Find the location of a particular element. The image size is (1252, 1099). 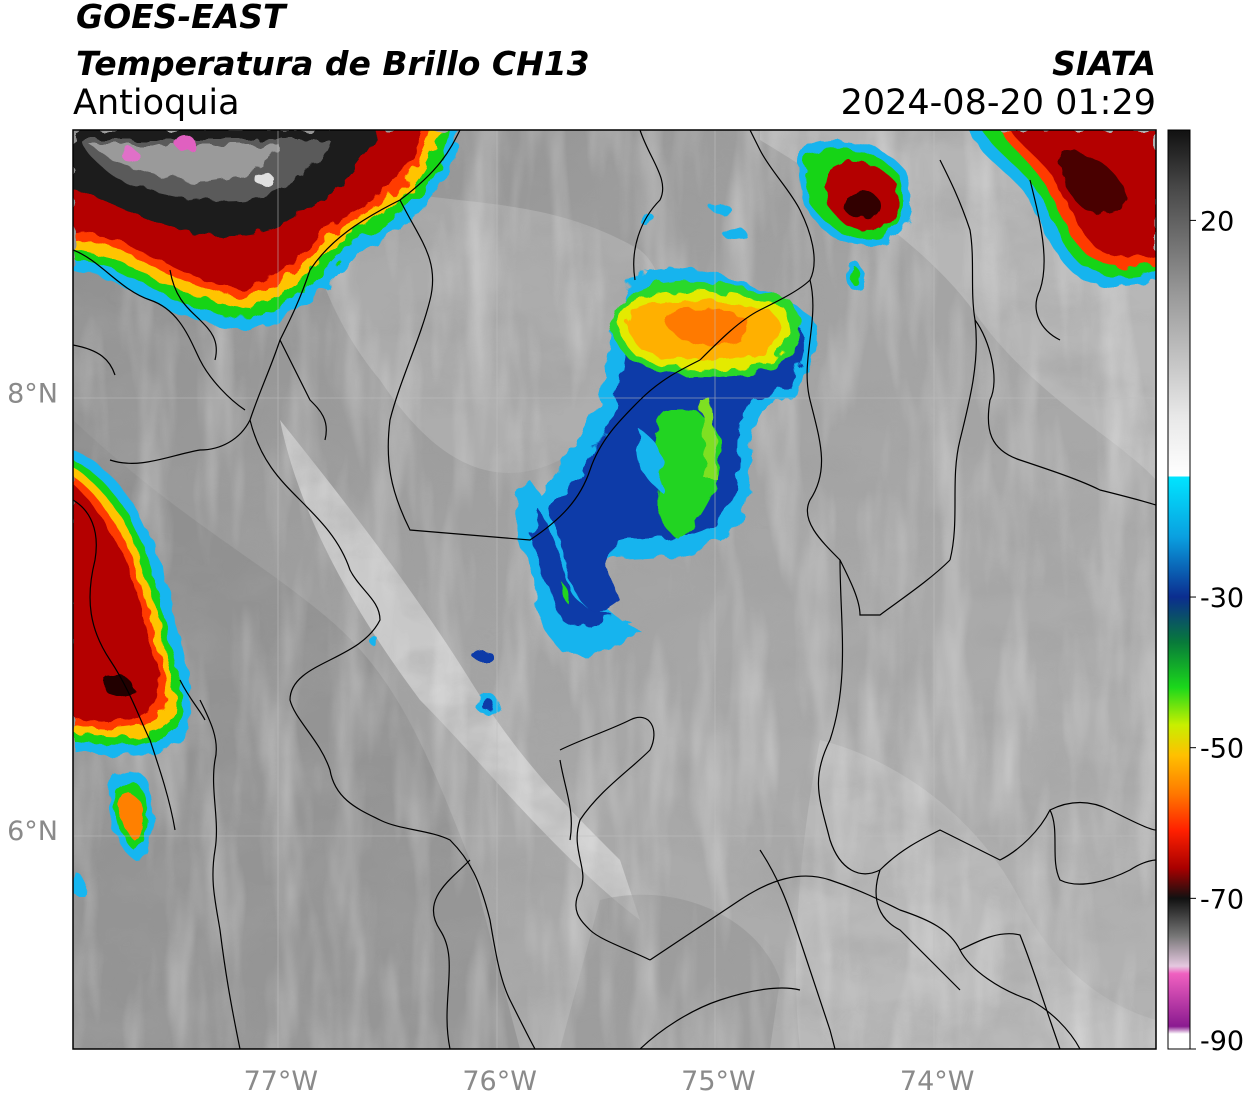

title-agency: SIATA is located at coordinates (1104, 63).